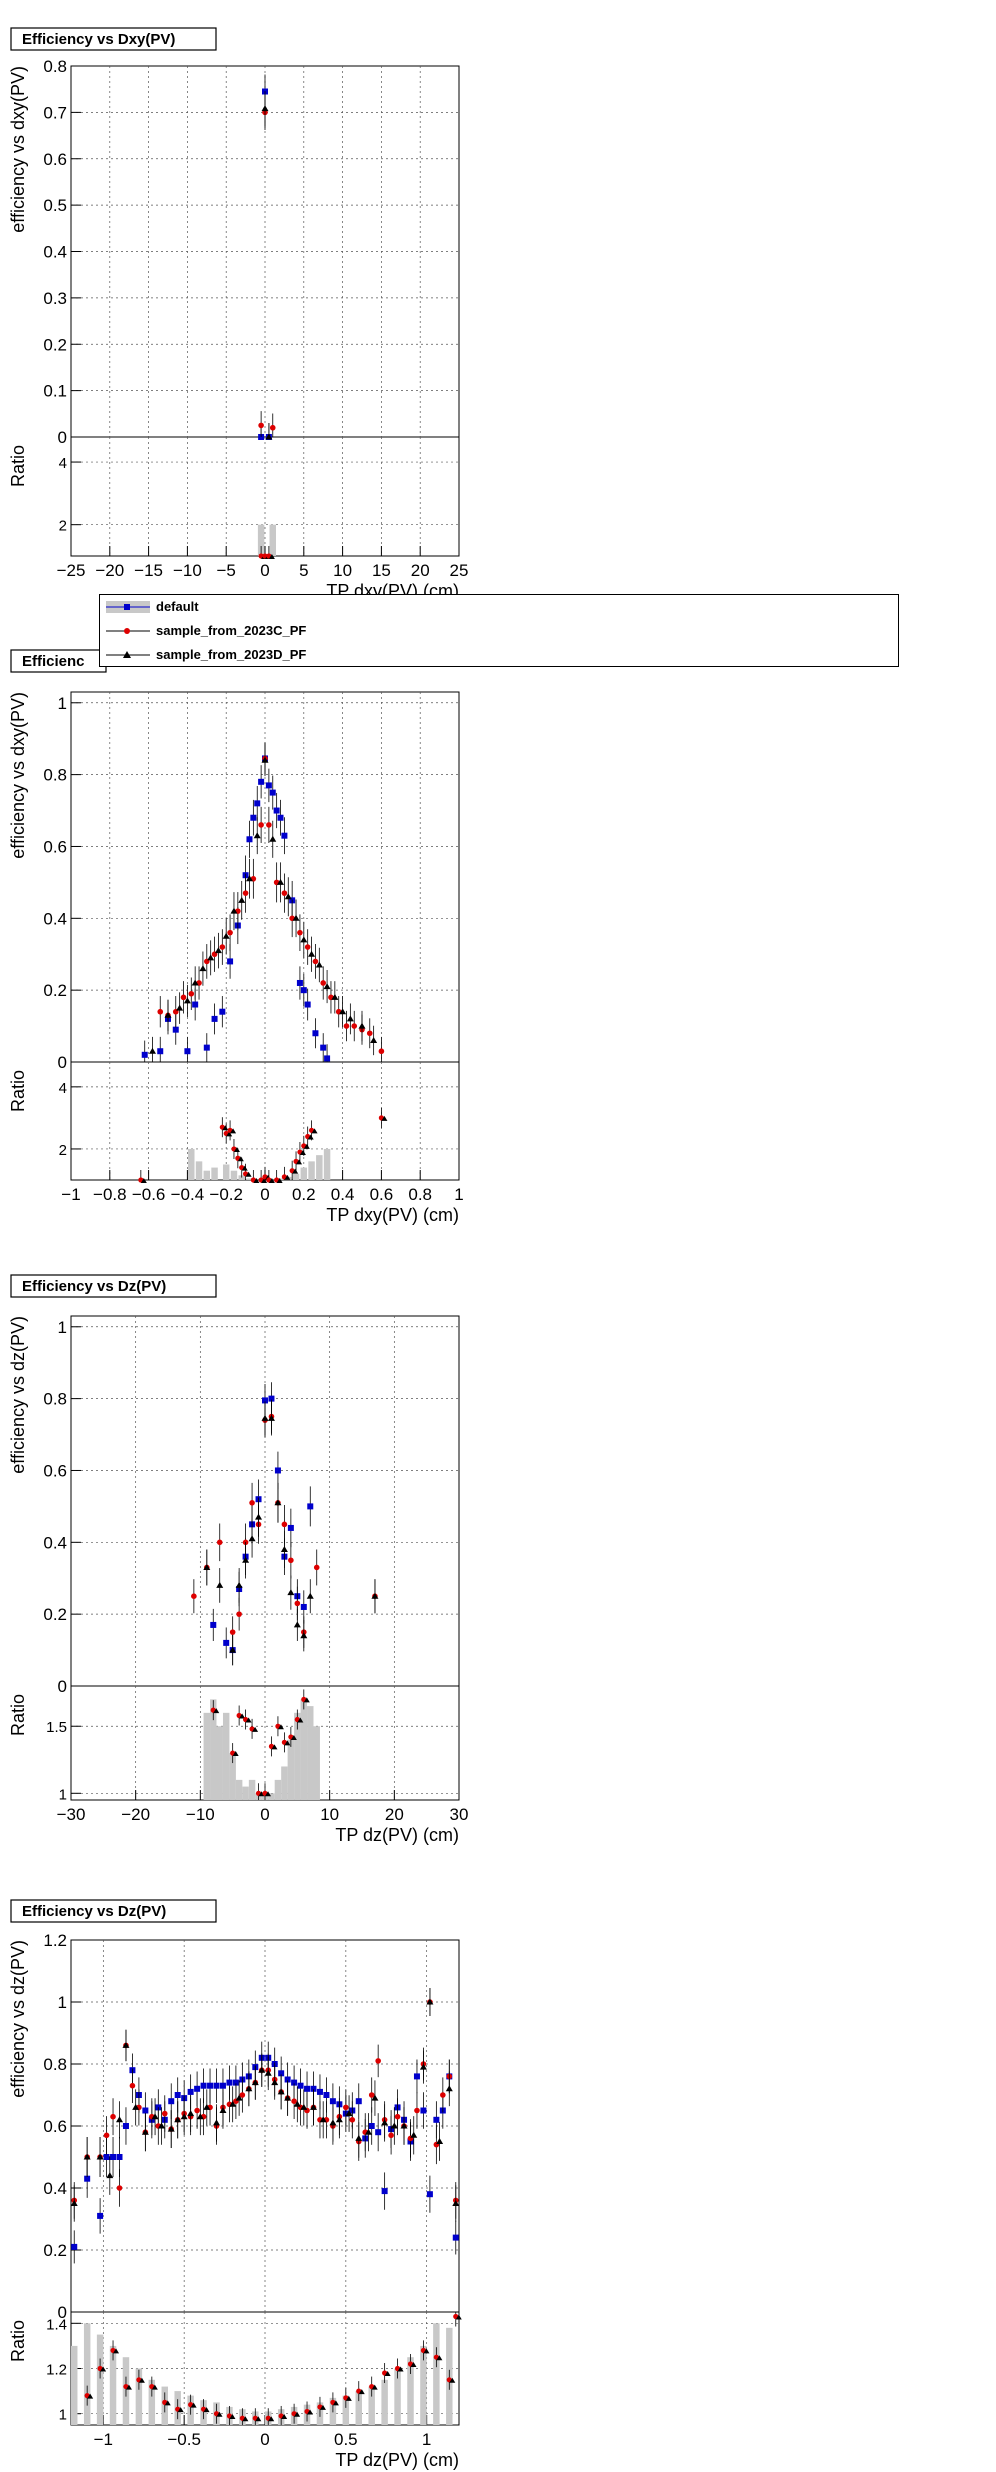 The image size is (996, 2472). I want to click on x-tick-label: −5, so click(226, 570).